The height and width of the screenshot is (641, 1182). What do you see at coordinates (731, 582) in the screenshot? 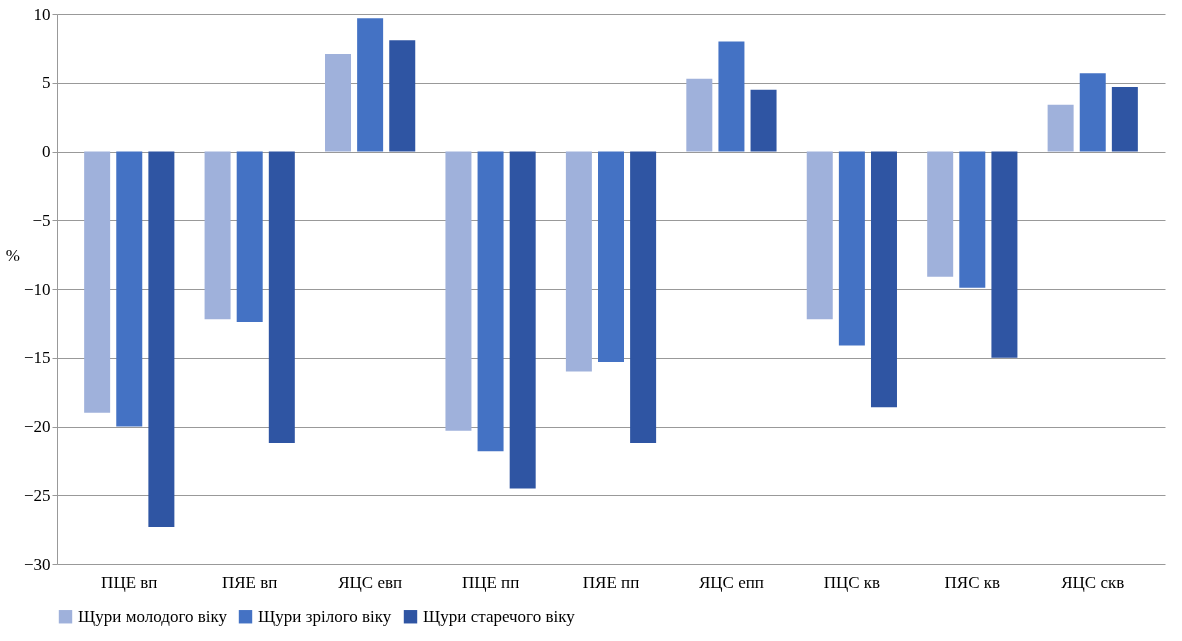
I see `x-tick-label: ЯЦС епп` at bounding box center [731, 582].